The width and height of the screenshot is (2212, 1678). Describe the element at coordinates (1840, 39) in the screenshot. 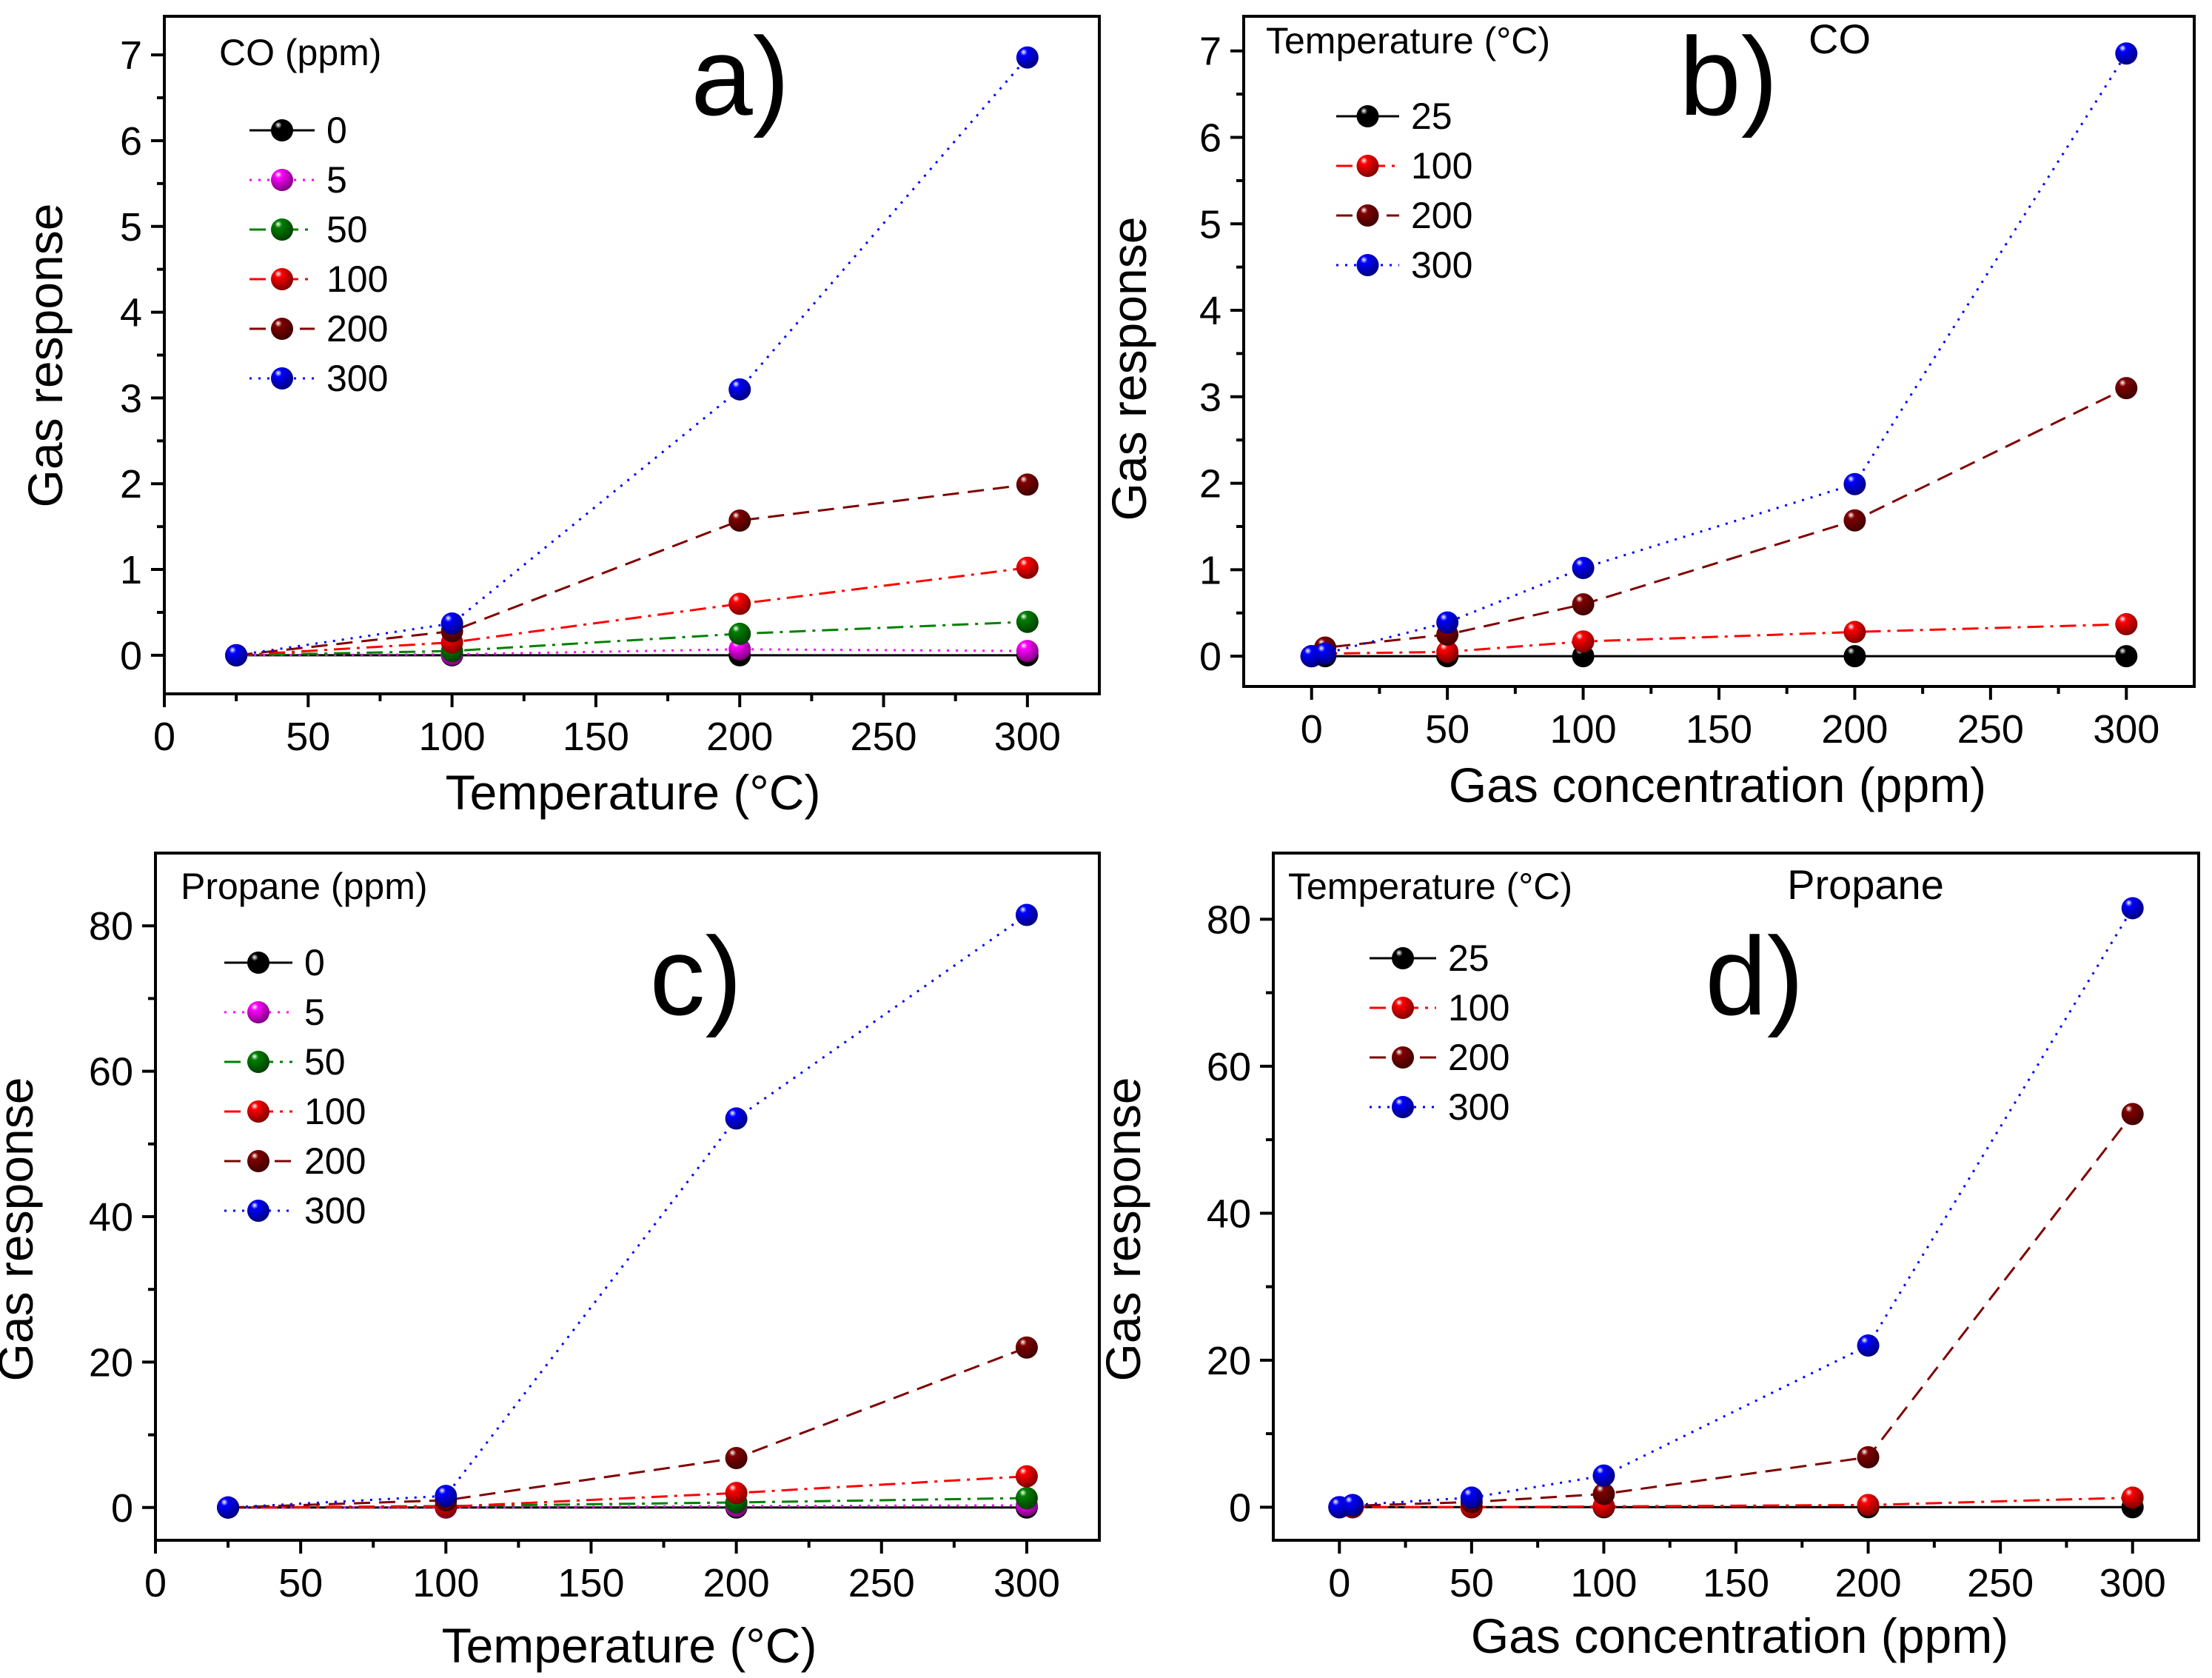

I see `gas-annotation: CO` at that location.